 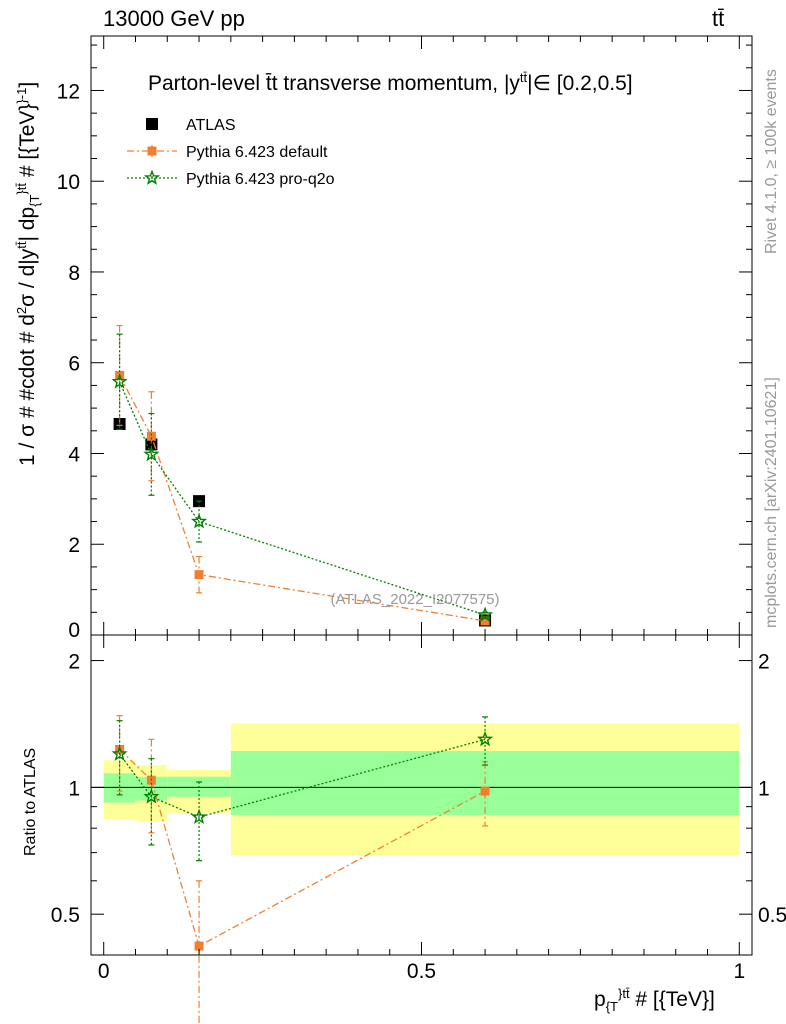 I want to click on main-panel-marks, so click(x=302, y=475).